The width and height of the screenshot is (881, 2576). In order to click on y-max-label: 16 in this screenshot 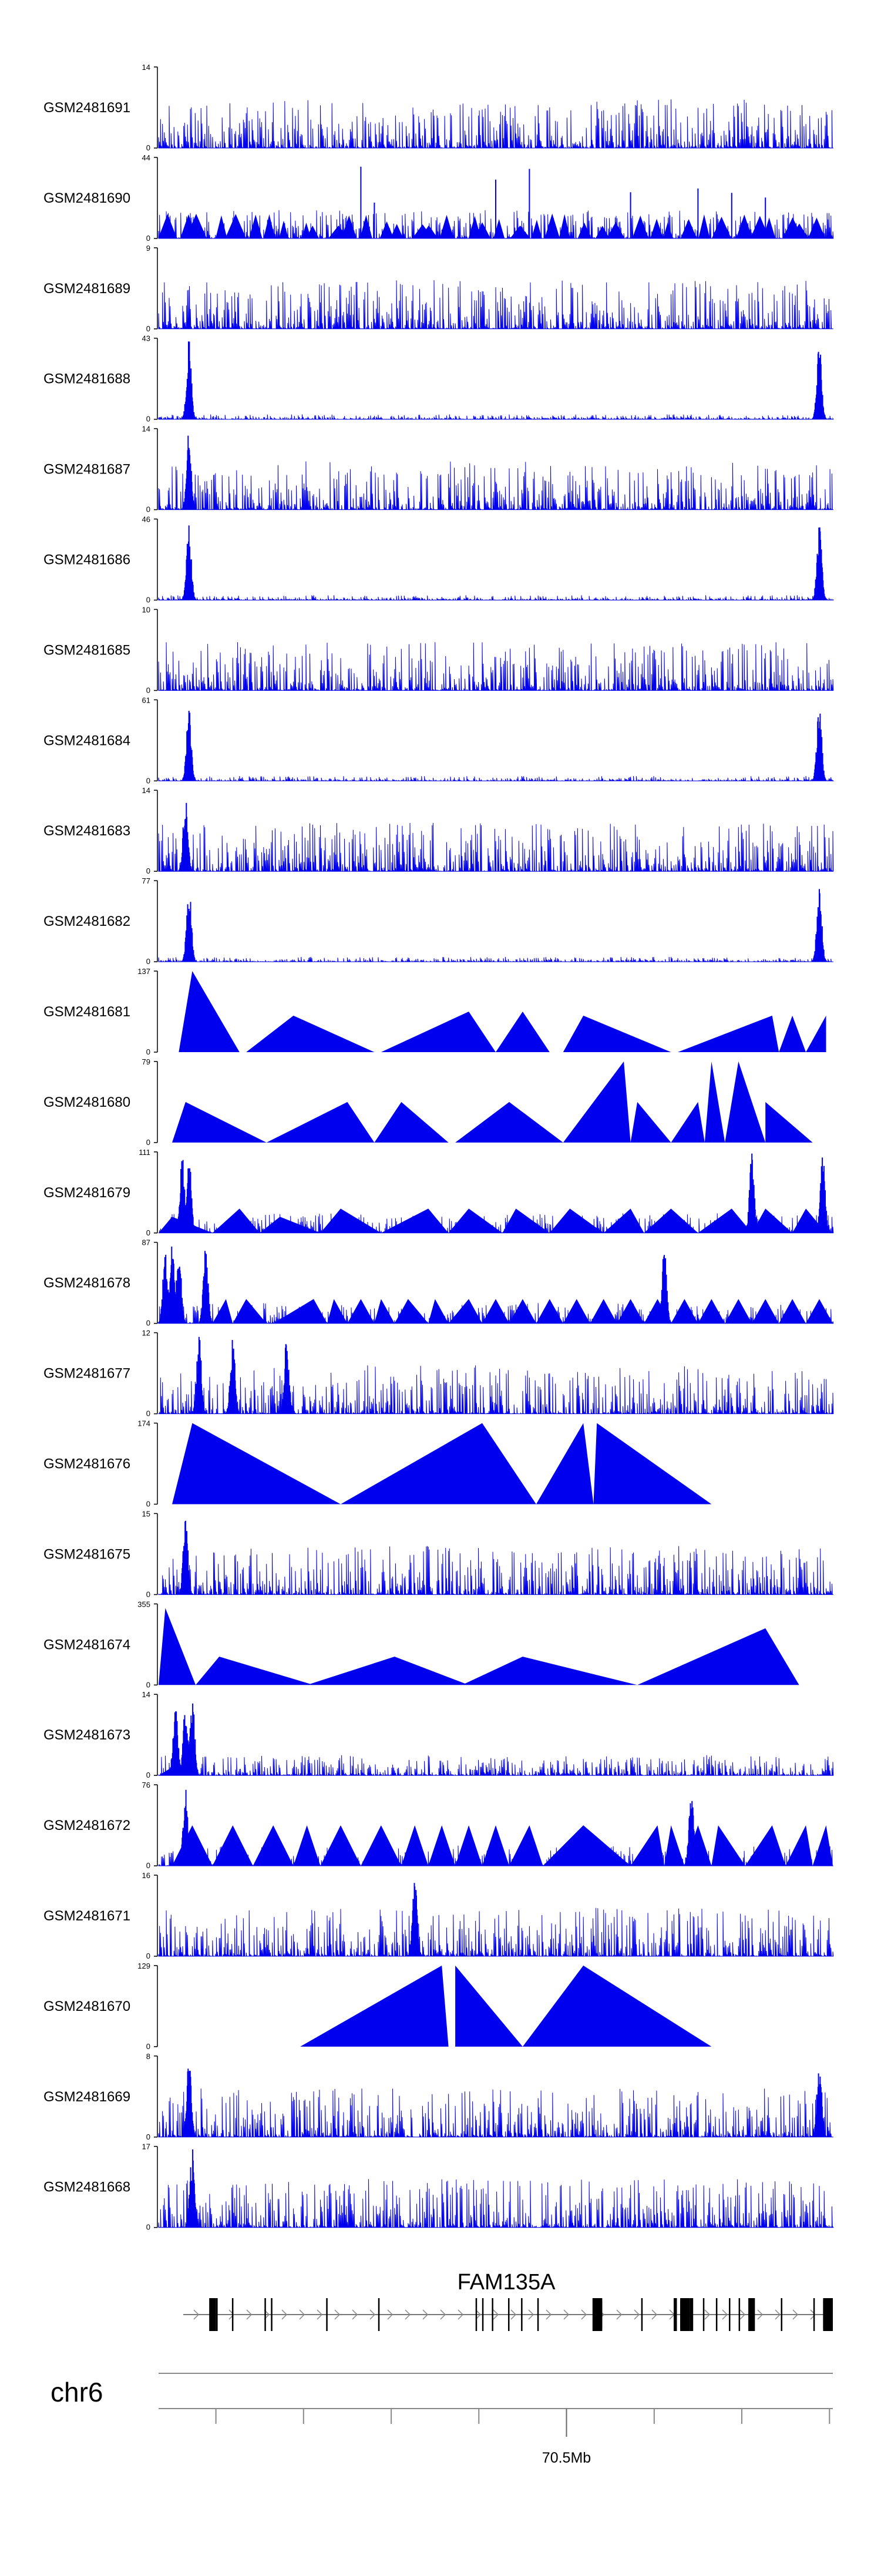, I will do `click(146, 1876)`.